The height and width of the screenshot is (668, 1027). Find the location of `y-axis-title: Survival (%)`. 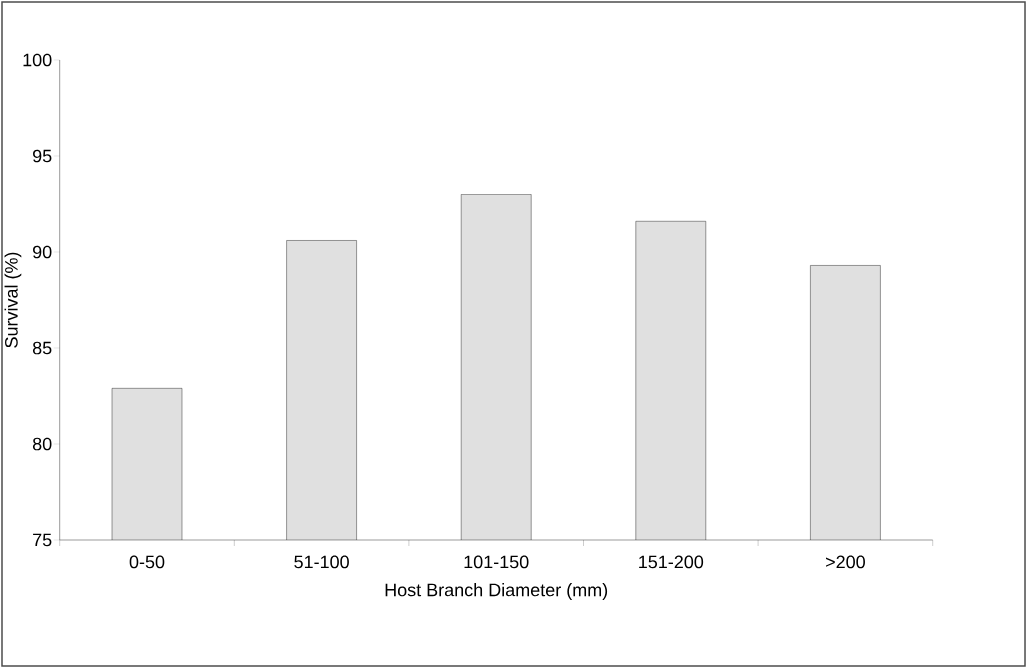

y-axis-title: Survival (%) is located at coordinates (13, 300).